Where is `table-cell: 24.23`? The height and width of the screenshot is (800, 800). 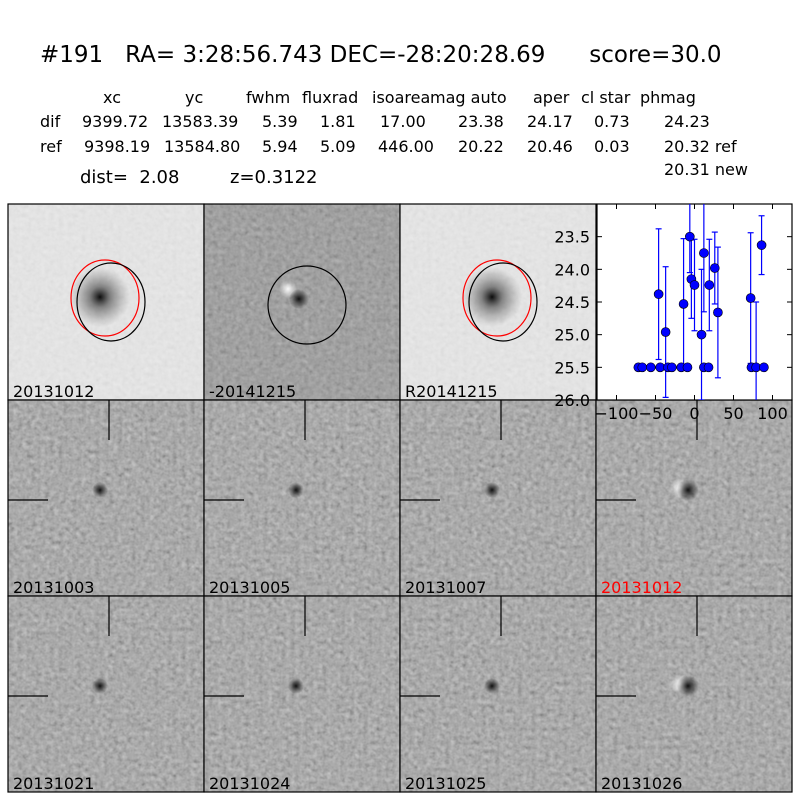 table-cell: 24.23 is located at coordinates (687, 121).